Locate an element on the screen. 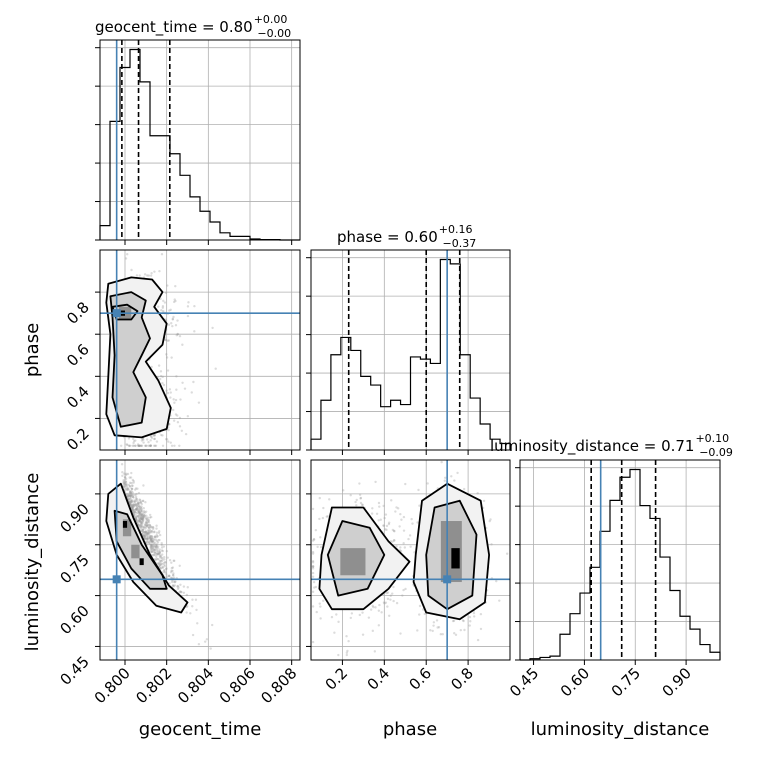 This screenshot has width=760, height=760. density-core is located at coordinates (141, 562).